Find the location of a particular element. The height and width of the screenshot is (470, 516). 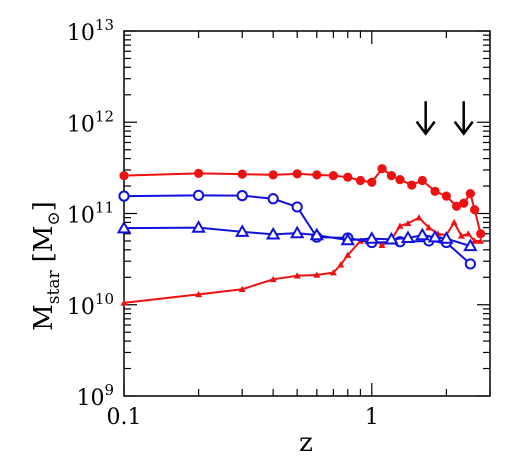

arrow-layer is located at coordinates (444, 118).